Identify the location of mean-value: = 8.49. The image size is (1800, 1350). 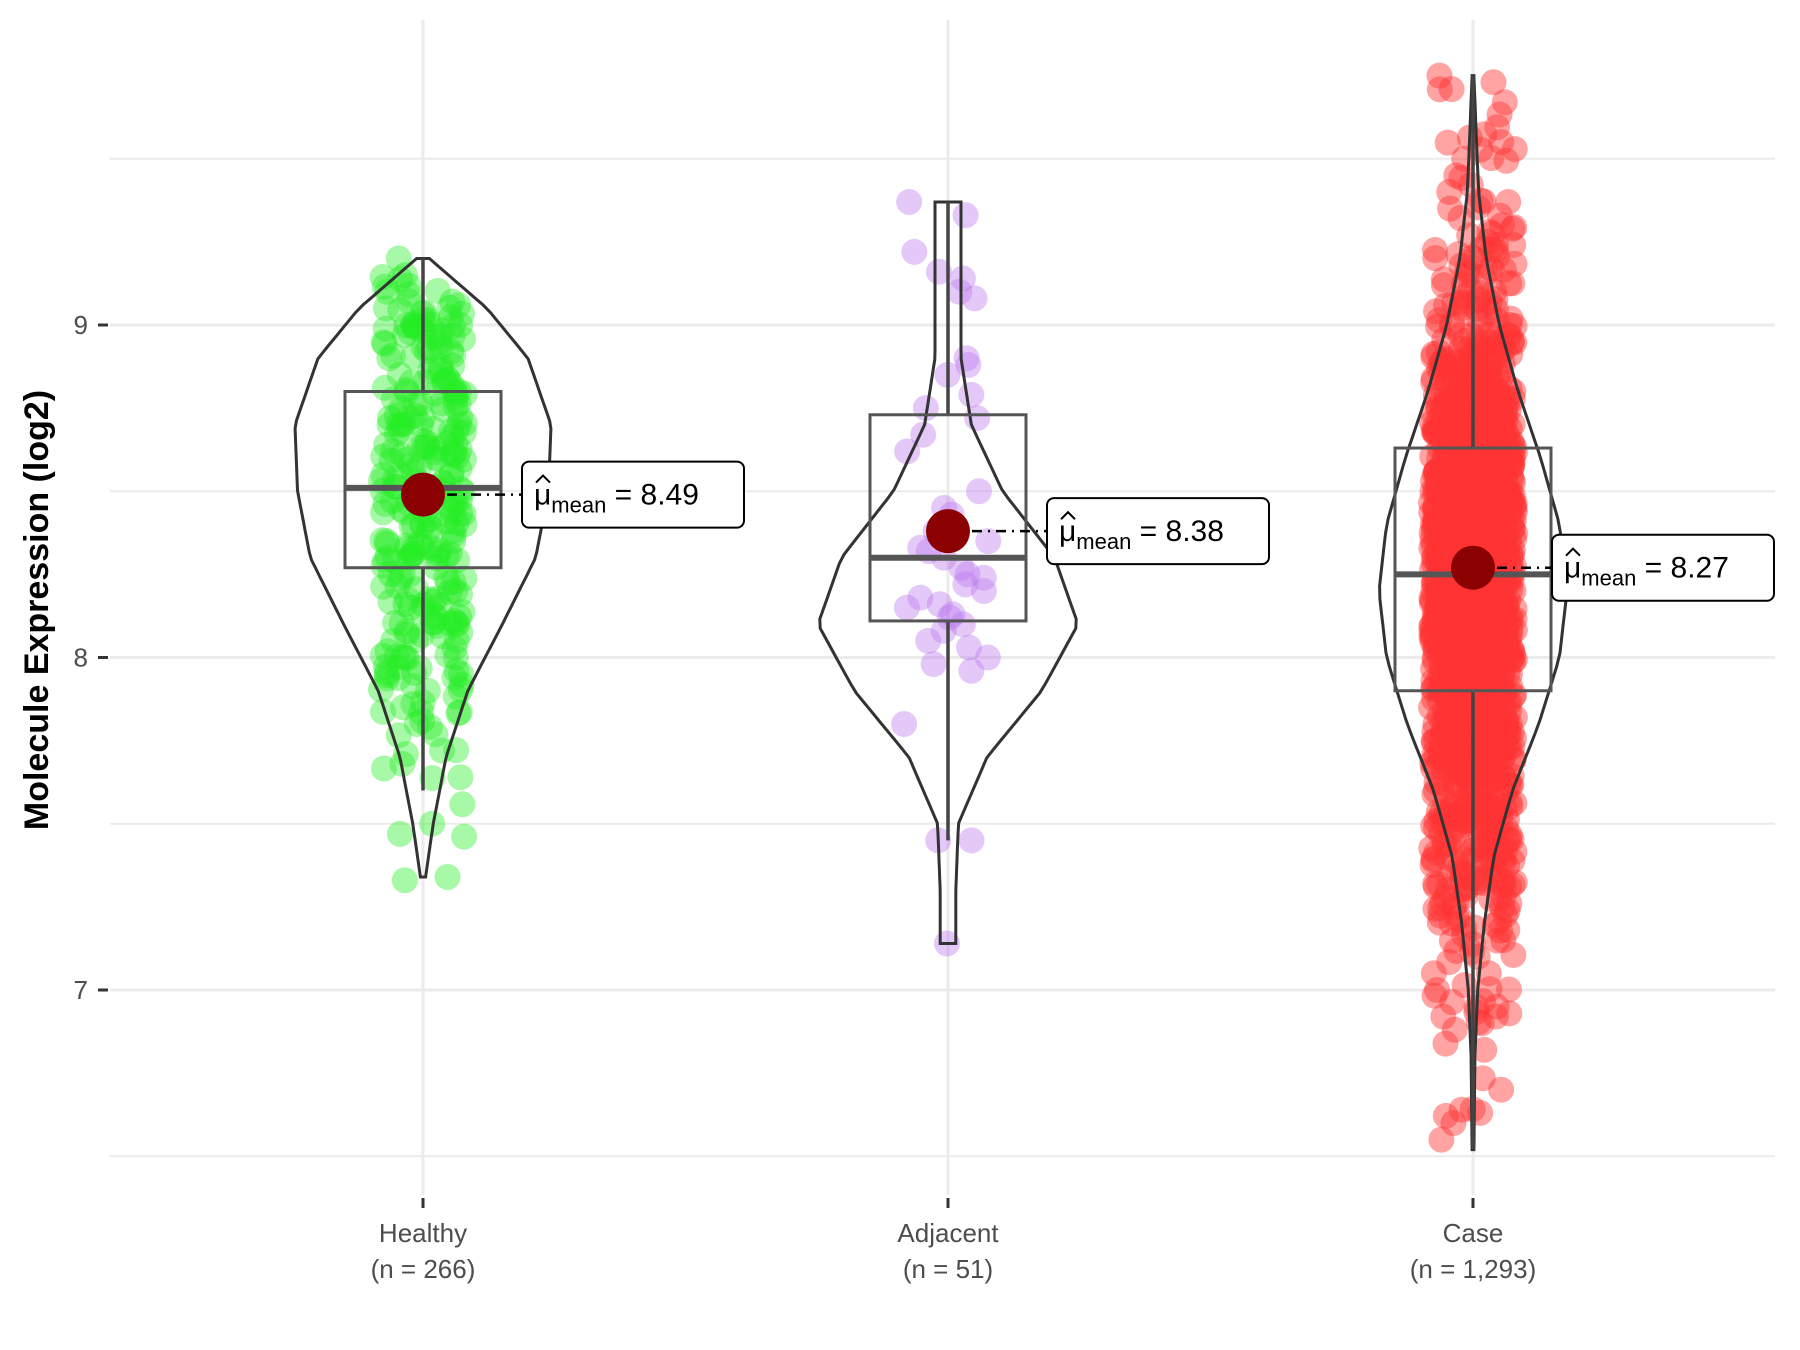
(652, 495).